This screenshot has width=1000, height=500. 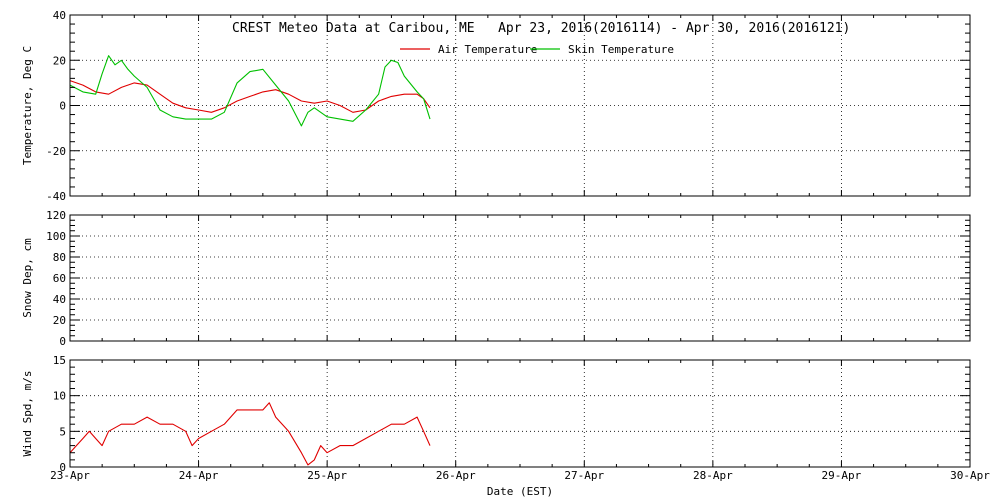 I want to click on y-tick-label: -20, so click(x=56, y=151).